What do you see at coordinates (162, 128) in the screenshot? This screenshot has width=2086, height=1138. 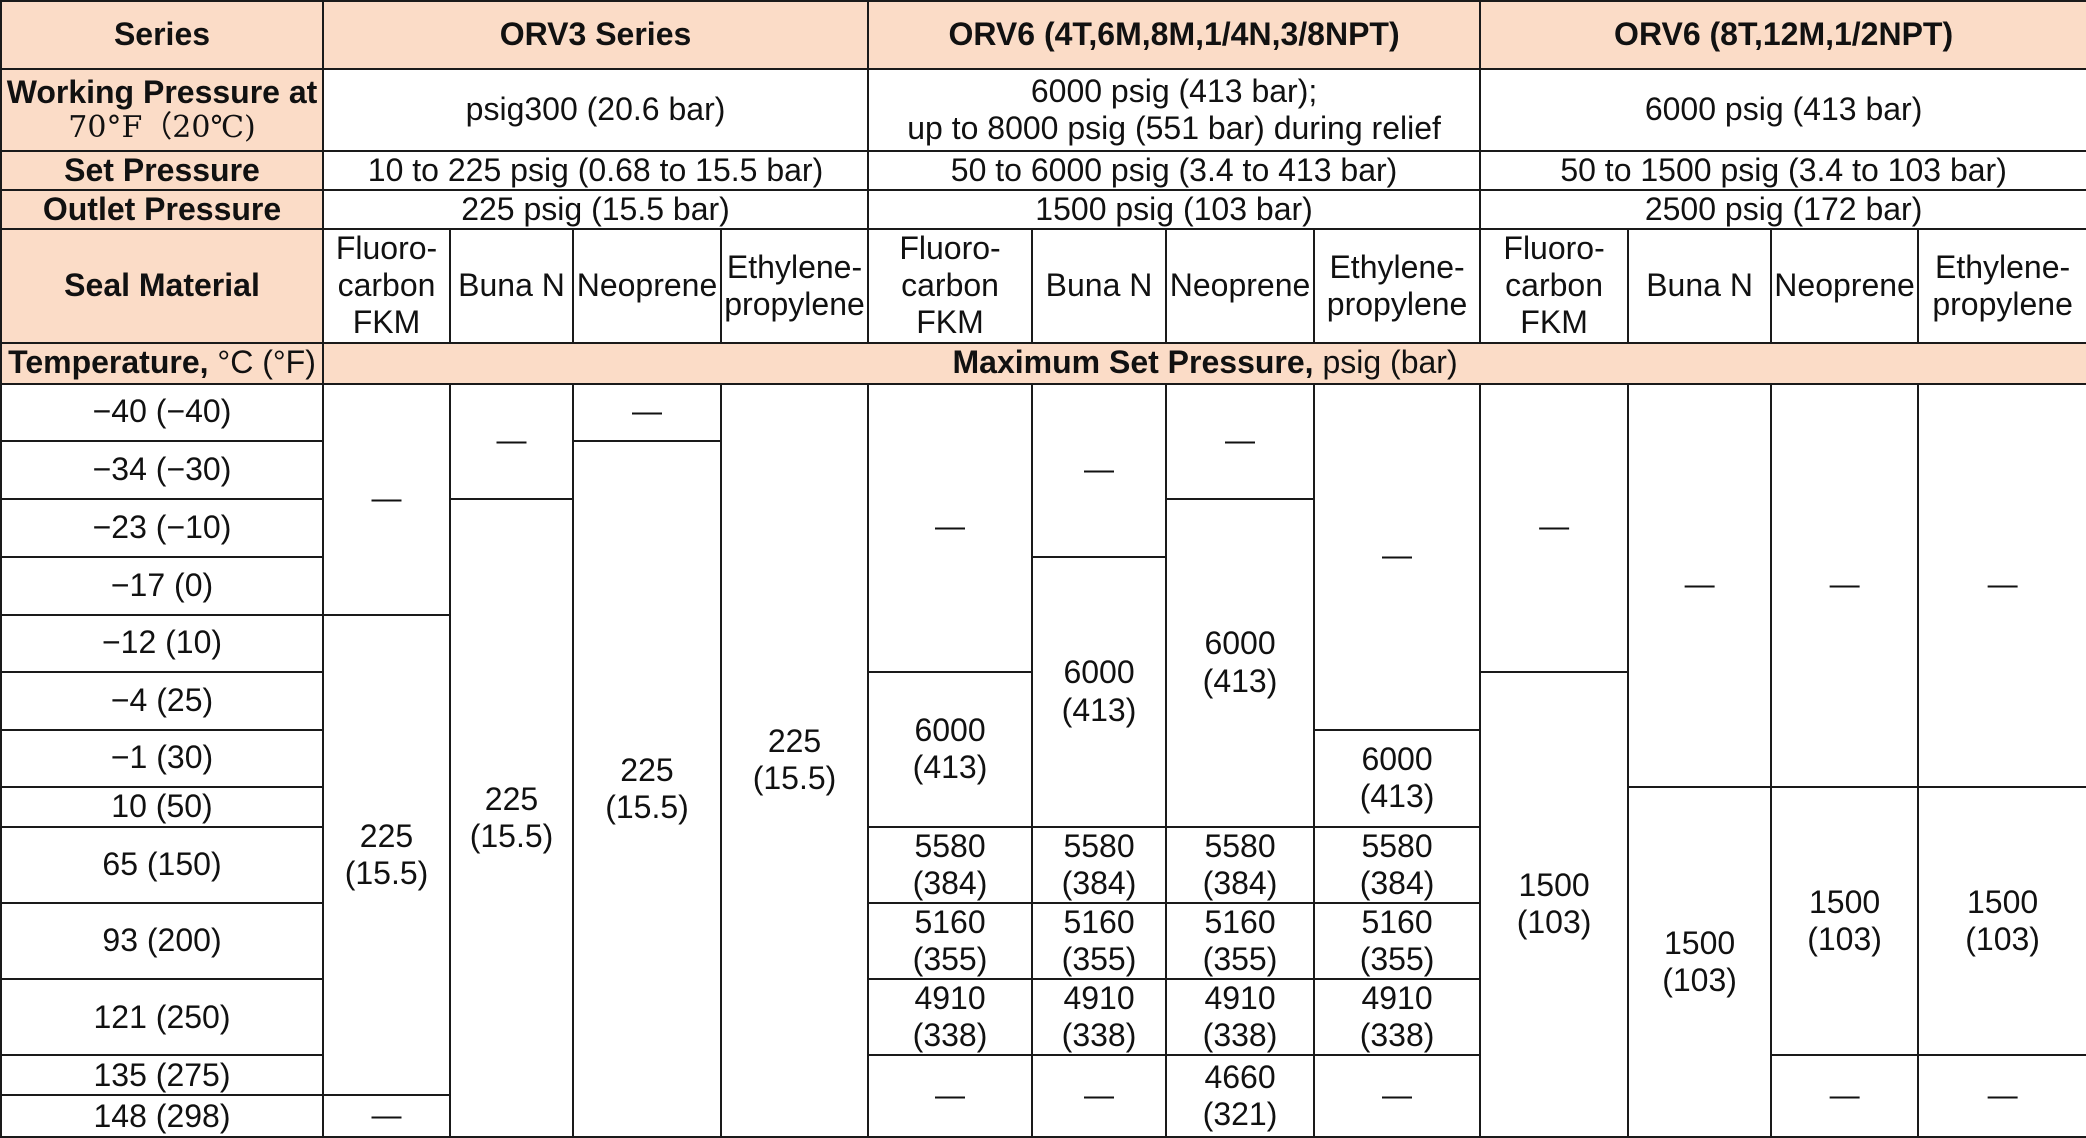 I see `working-pressure-label-line2: 70°F（20℃)` at bounding box center [162, 128].